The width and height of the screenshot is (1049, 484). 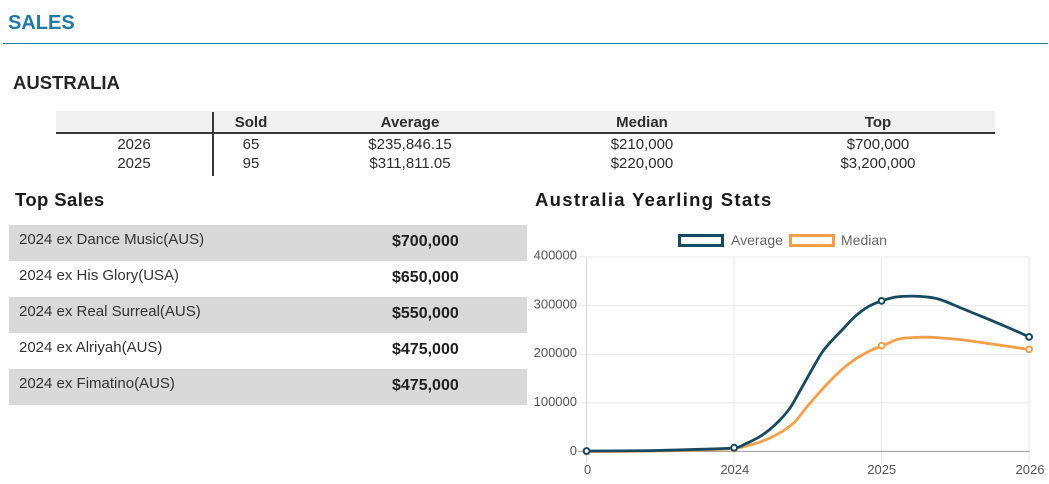 What do you see at coordinates (555, 304) in the screenshot?
I see `svg-text: 300000` at bounding box center [555, 304].